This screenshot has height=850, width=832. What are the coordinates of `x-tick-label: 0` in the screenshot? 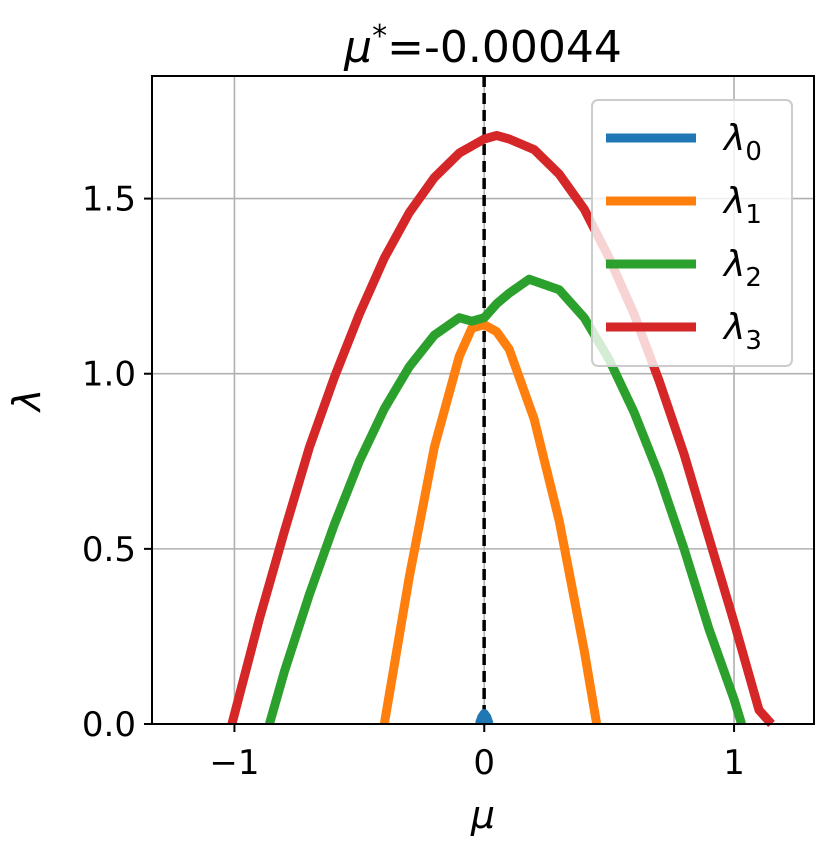 It's located at (484, 763).